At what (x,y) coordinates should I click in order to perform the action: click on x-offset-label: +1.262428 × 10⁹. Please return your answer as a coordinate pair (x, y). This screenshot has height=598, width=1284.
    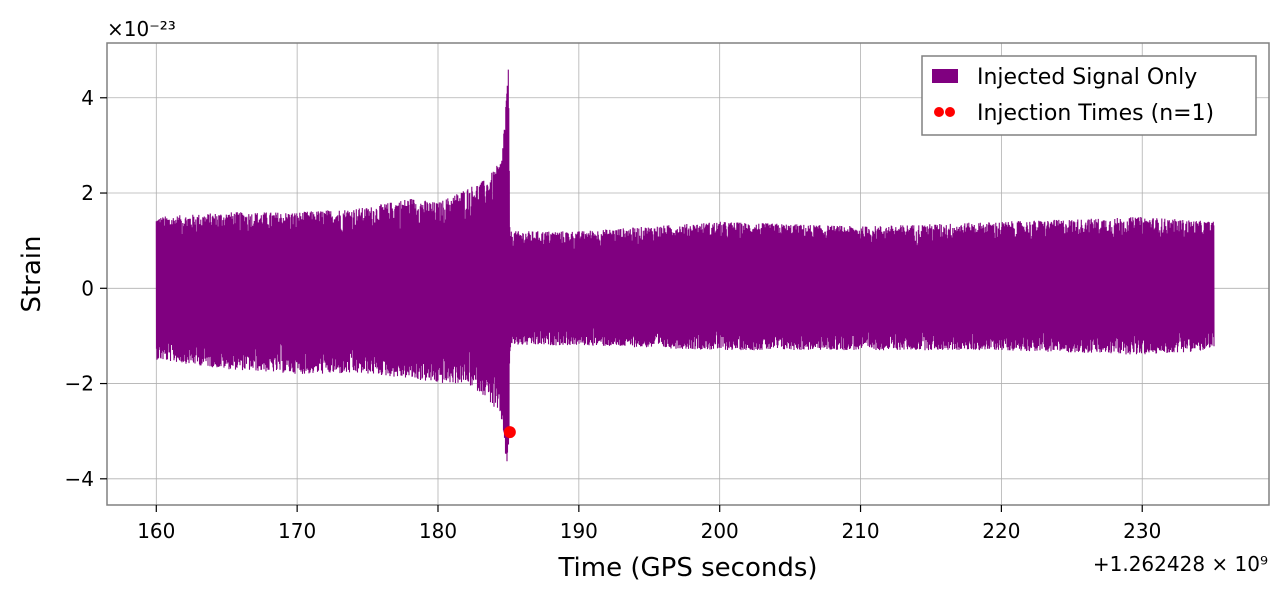
    Looking at the image, I should click on (1180, 564).